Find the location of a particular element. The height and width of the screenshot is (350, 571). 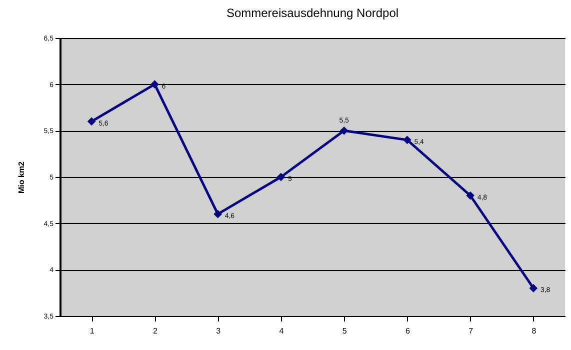

y-axis-title: Mio km2 is located at coordinates (21, 177).